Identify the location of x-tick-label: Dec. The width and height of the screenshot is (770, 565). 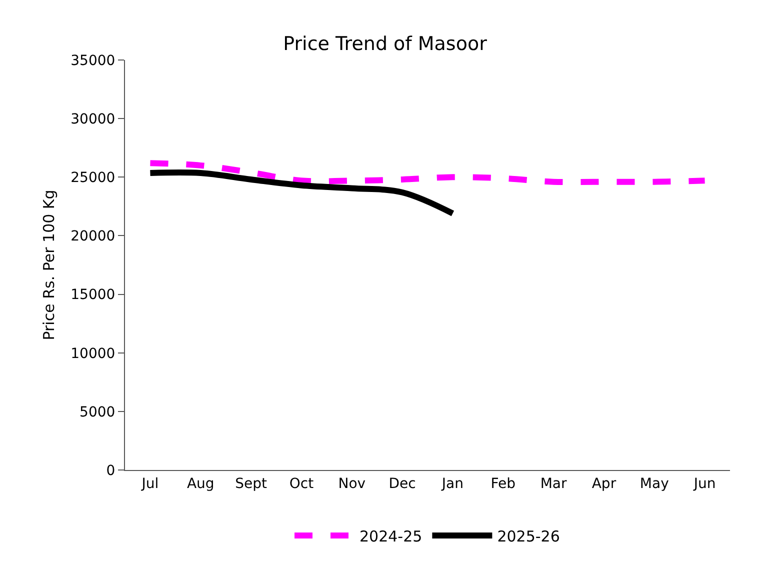
(402, 484).